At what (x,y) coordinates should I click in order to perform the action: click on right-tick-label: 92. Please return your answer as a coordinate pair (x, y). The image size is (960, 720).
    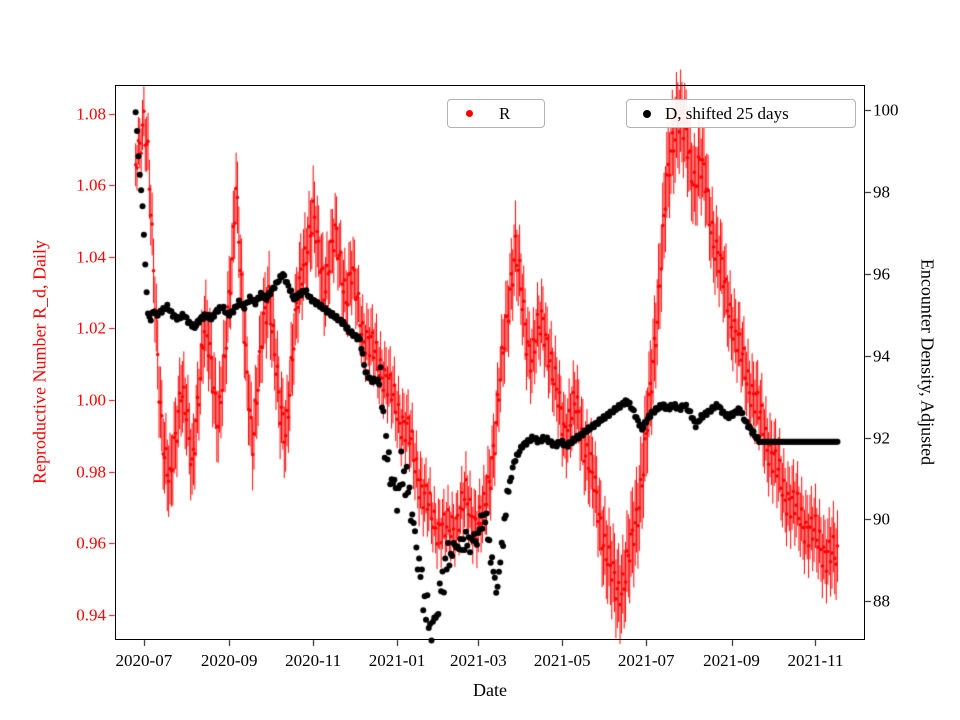
    Looking at the image, I should click on (881, 438).